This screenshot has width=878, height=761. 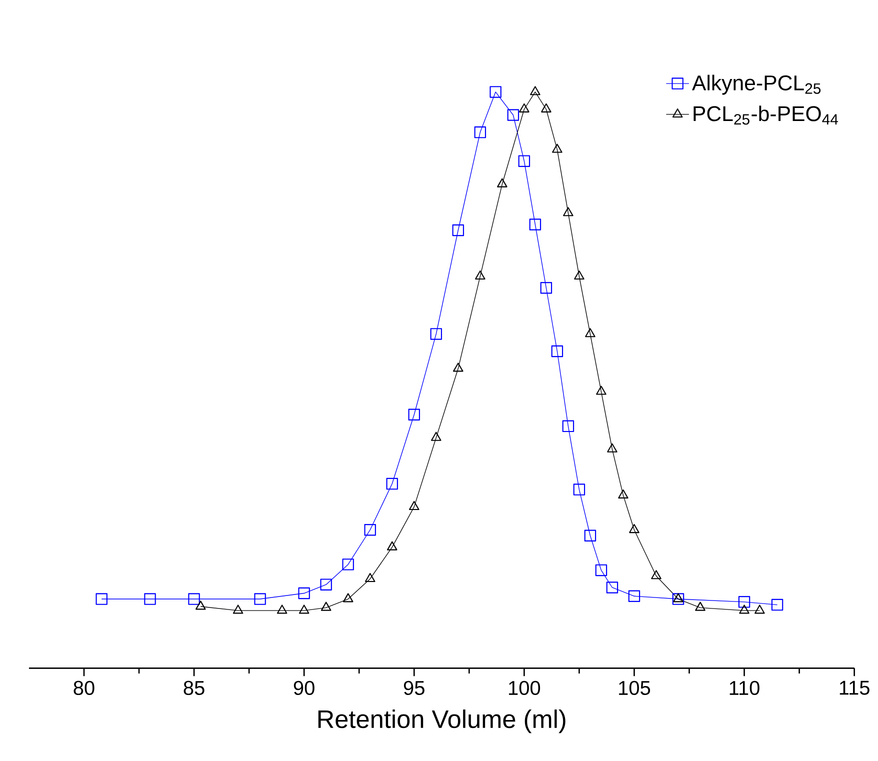 What do you see at coordinates (855, 687) in the screenshot?
I see `x-tick-label: 115` at bounding box center [855, 687].